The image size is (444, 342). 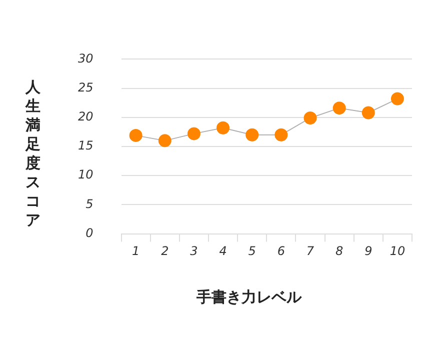 I want to click on x-tick-label: 4, so click(x=223, y=251).